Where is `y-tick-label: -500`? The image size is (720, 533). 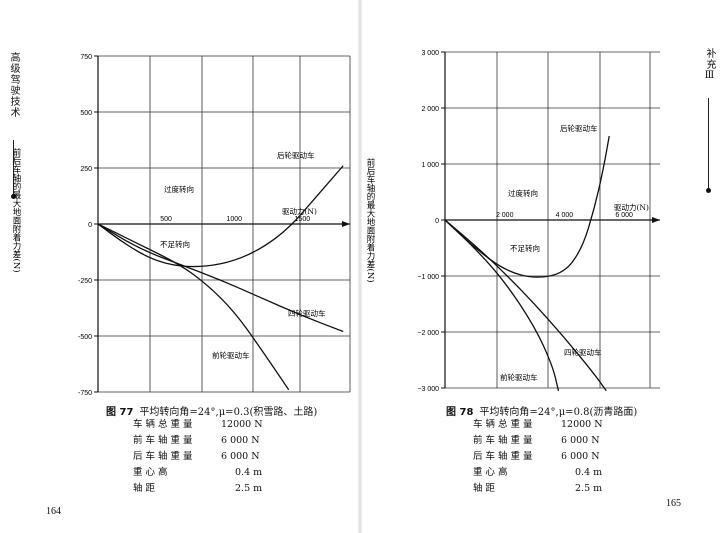 y-tick-label: -500 is located at coordinates (85, 337).